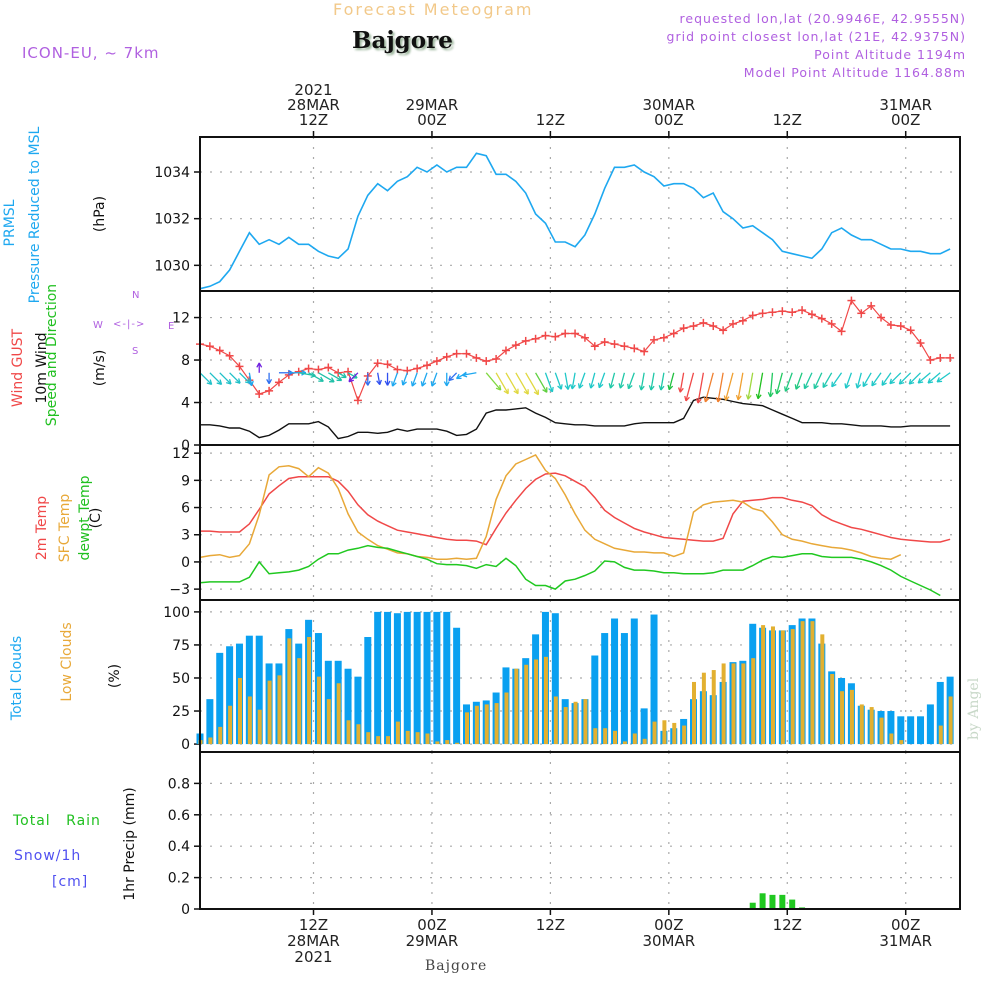 The height and width of the screenshot is (1000, 1000). I want to click on top-time-label: 12Z, so click(787, 120).